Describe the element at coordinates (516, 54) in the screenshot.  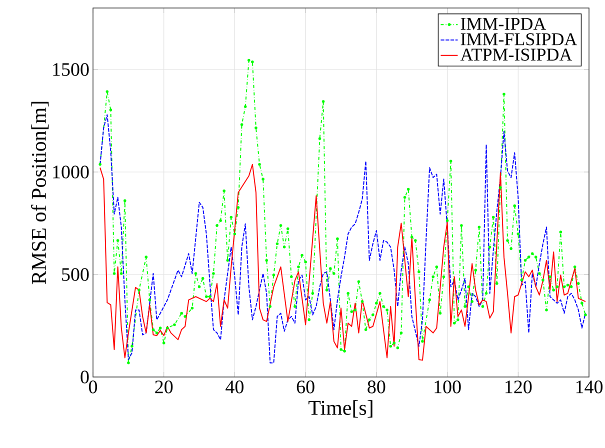
I see `legend-label: ATPM-ISIPDA` at that location.